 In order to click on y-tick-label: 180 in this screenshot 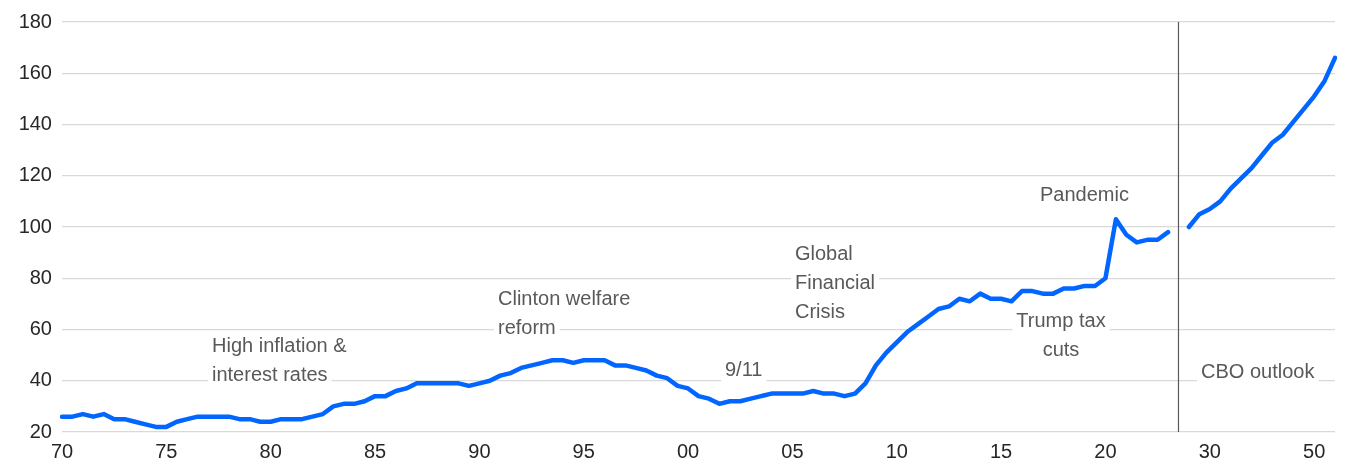, I will do `click(35, 20)`.